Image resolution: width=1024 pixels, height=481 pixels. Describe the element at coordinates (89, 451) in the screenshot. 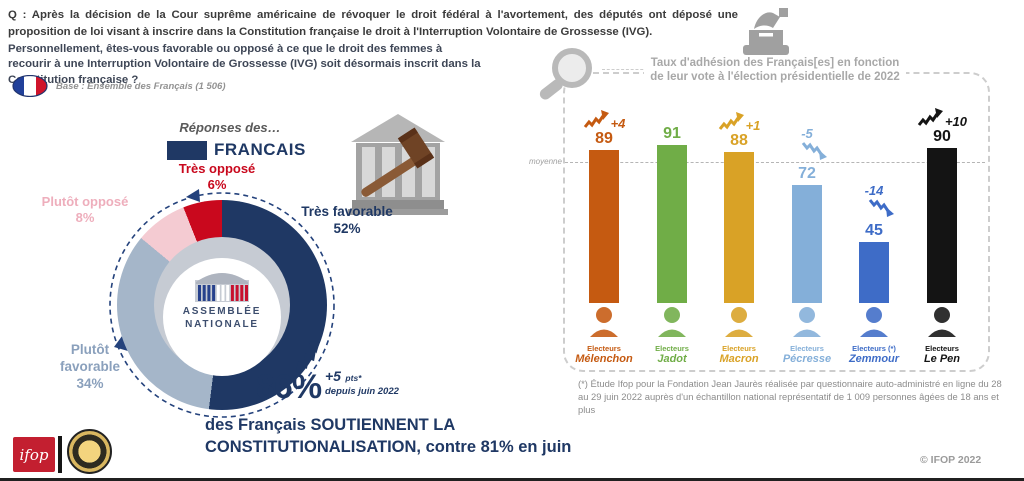

I see `new-york-badge-logo` at that location.